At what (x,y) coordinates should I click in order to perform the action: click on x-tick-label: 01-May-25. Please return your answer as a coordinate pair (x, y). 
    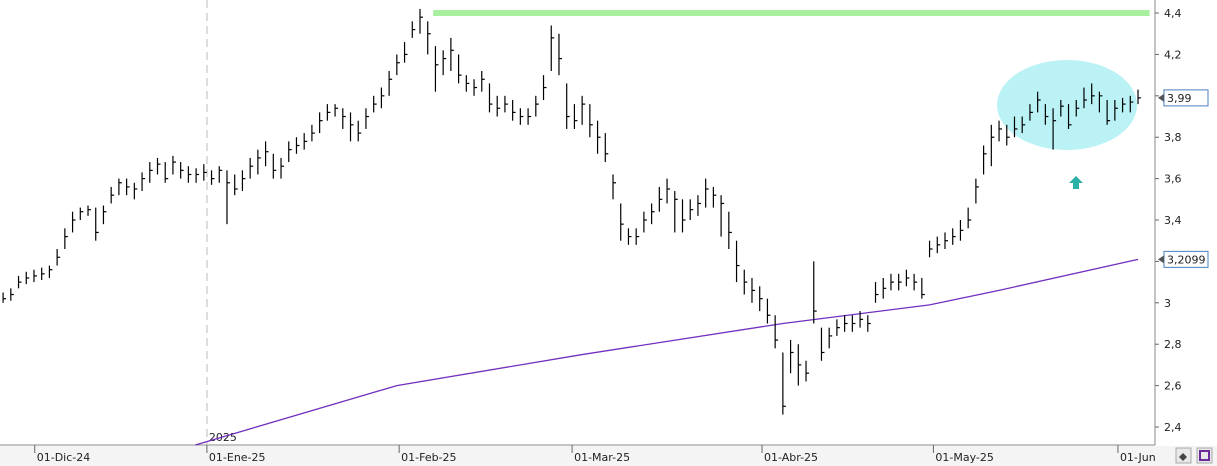
    Looking at the image, I should click on (964, 457).